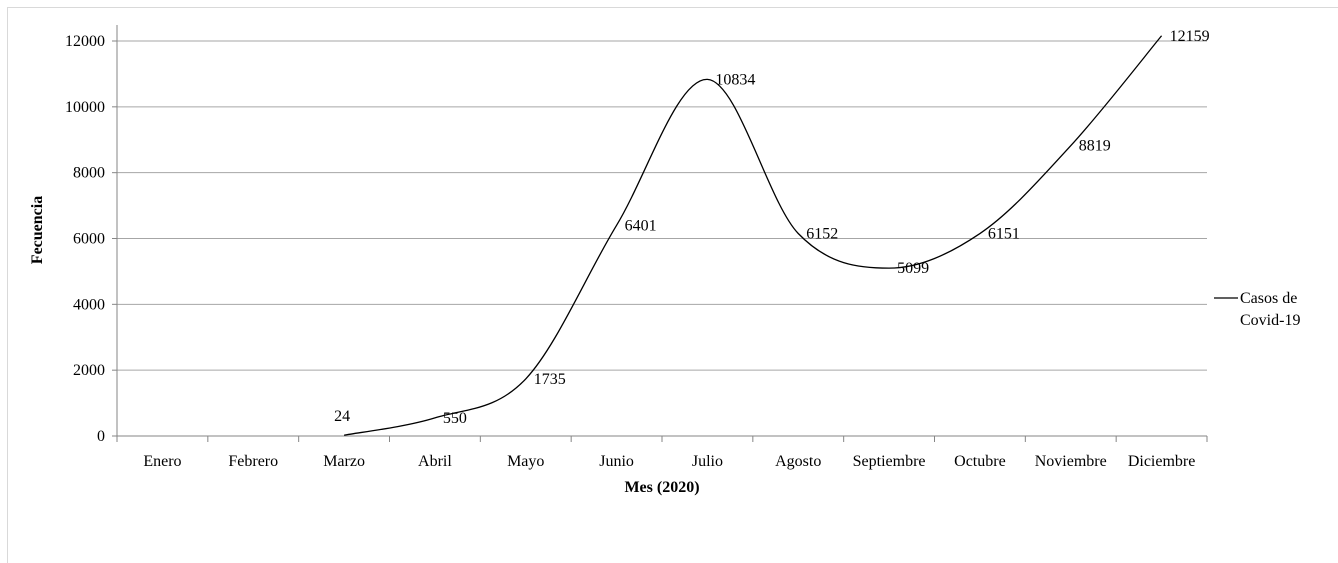  Describe the element at coordinates (37, 230) in the screenshot. I see `y-axis-title: Fecuencia` at that location.